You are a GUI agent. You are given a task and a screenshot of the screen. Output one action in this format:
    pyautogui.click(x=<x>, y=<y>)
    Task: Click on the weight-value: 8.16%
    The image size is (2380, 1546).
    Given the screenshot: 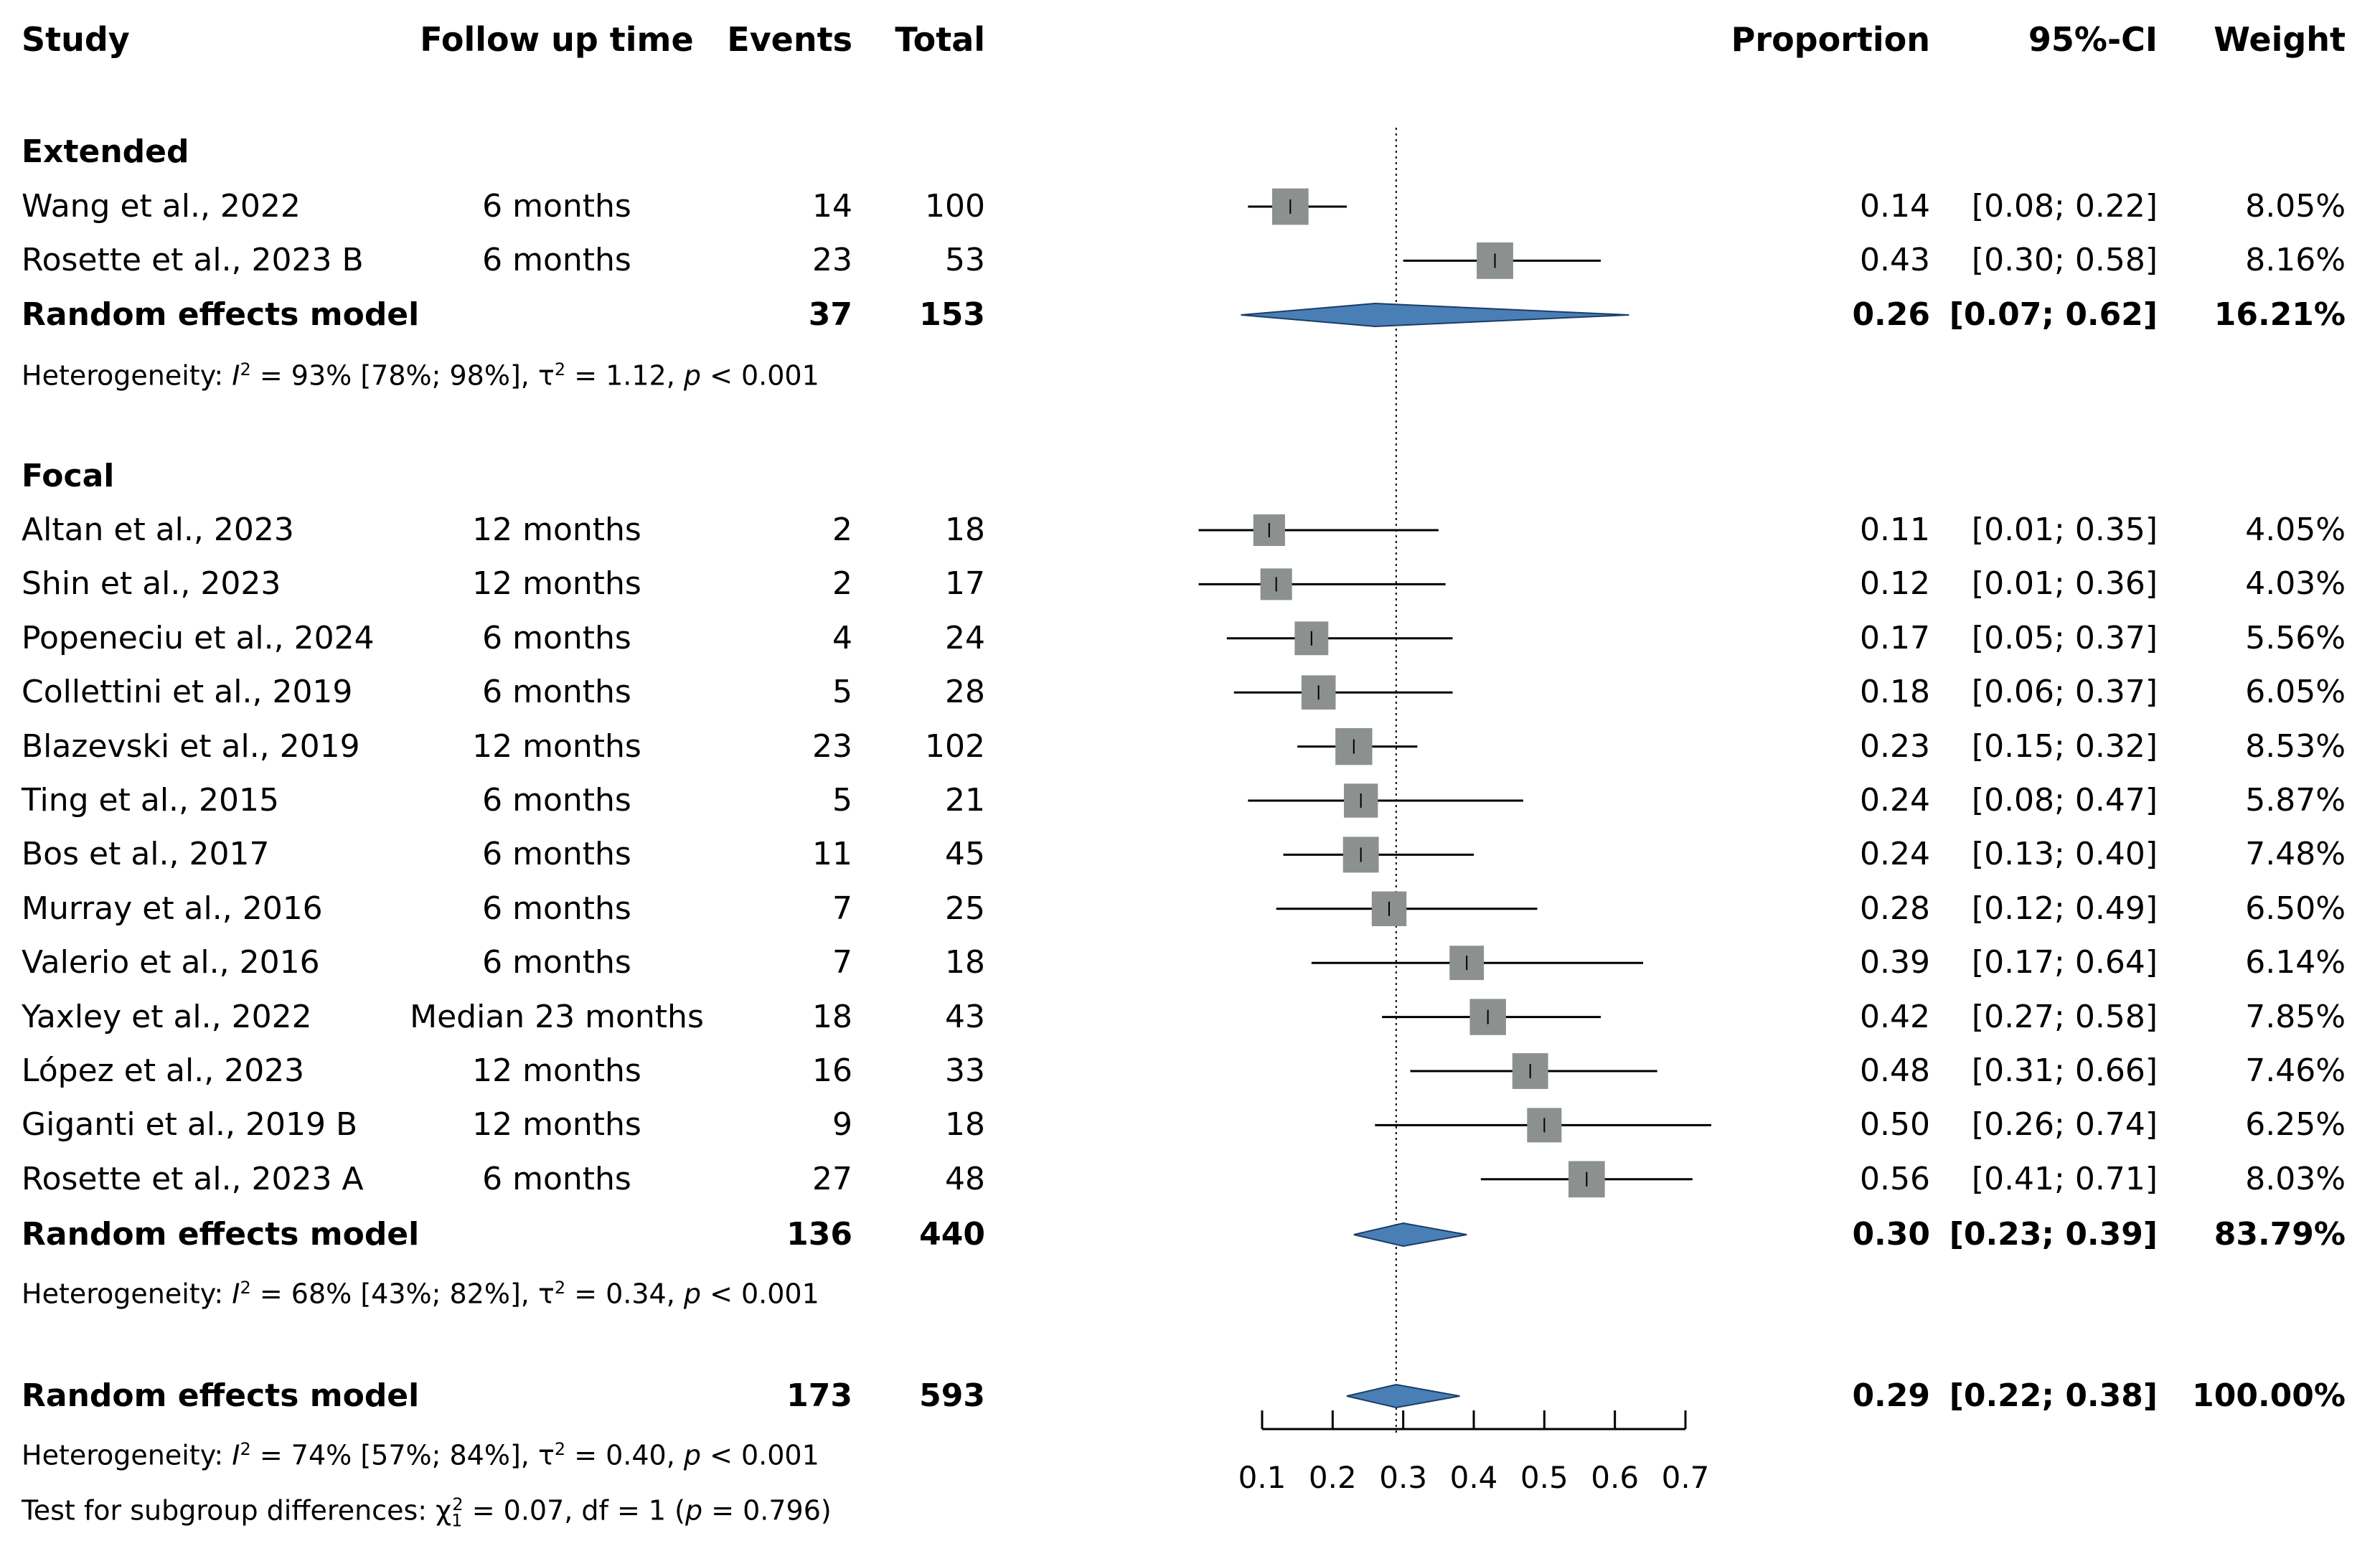 What is the action you would take?
    pyautogui.click(x=2295, y=260)
    